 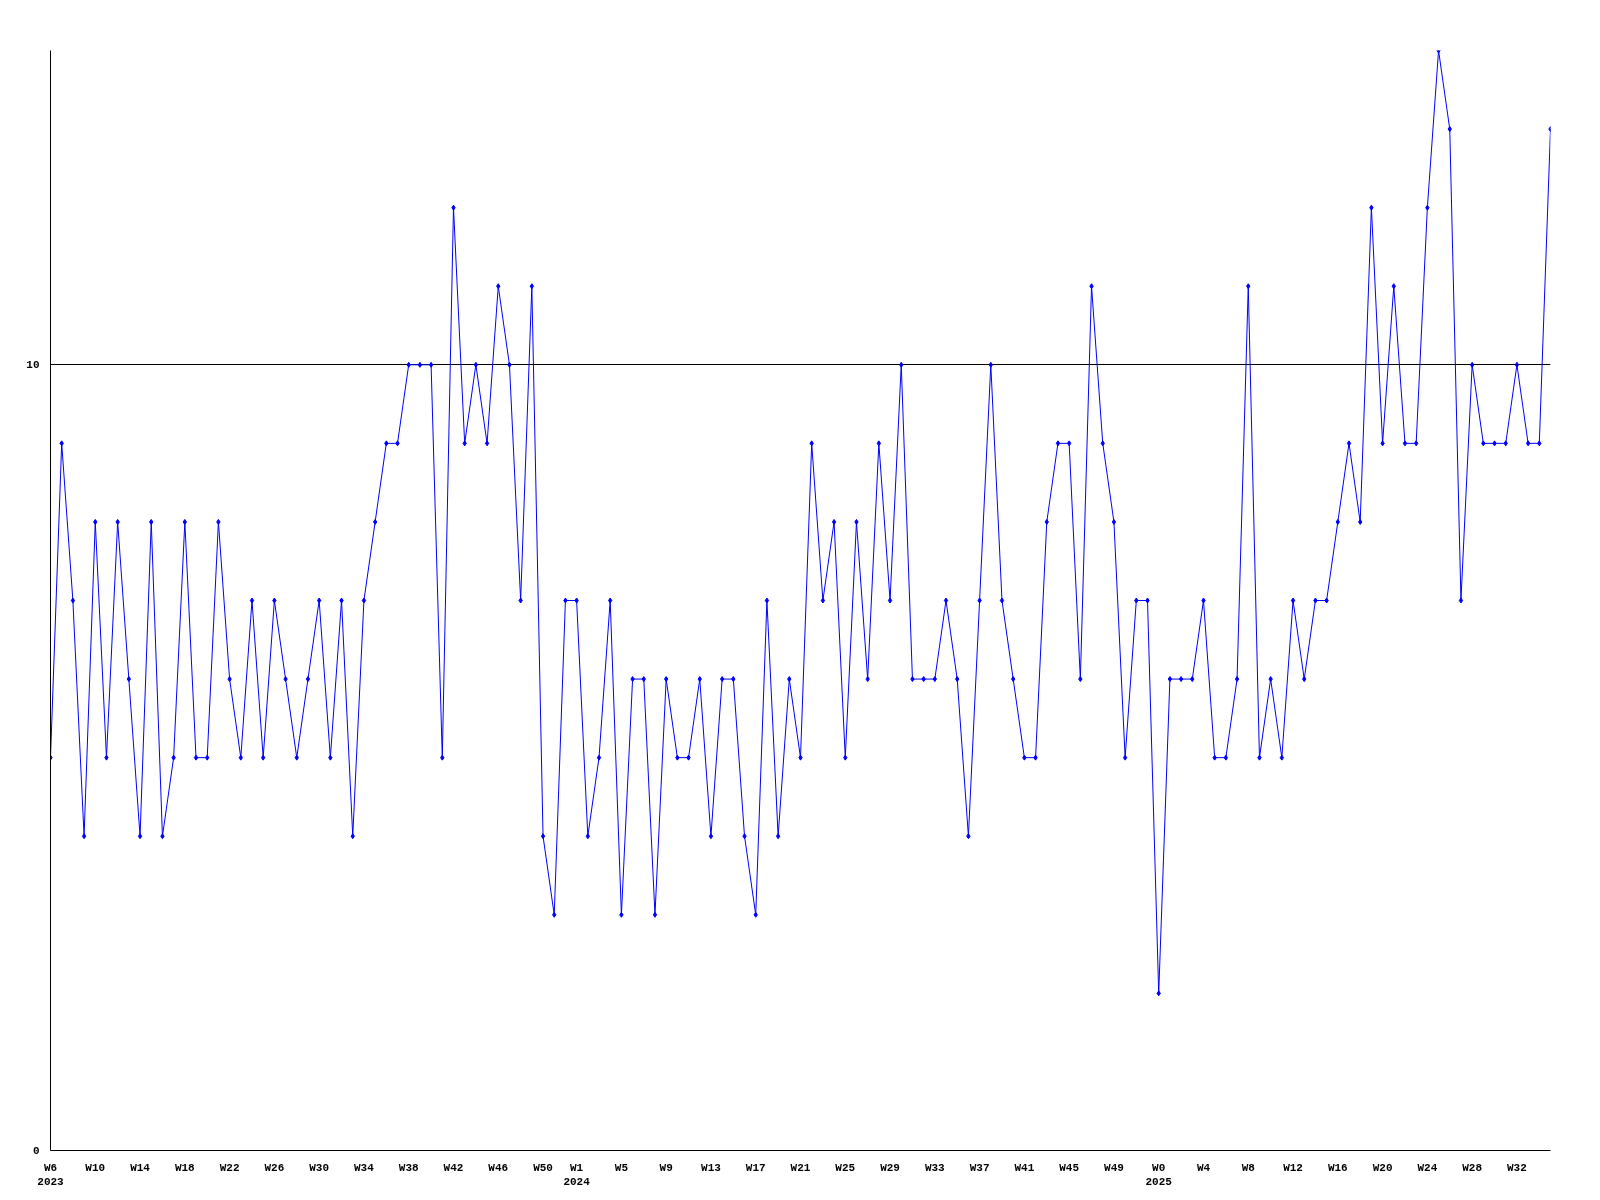 I want to click on x-tick-label: W6 2023, so click(x=51, y=1174).